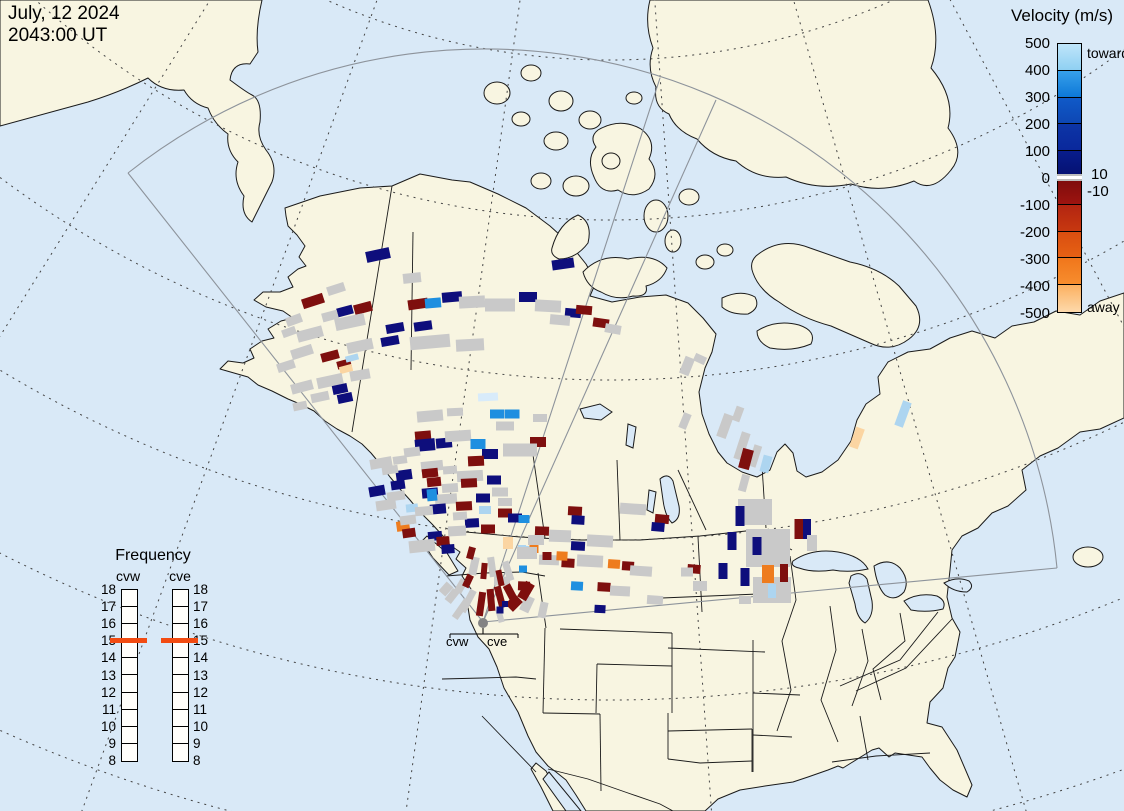 Image resolution: width=1124 pixels, height=811 pixels. What do you see at coordinates (180, 675) in the screenshot?
I see `frequency-bar-cve` at bounding box center [180, 675].